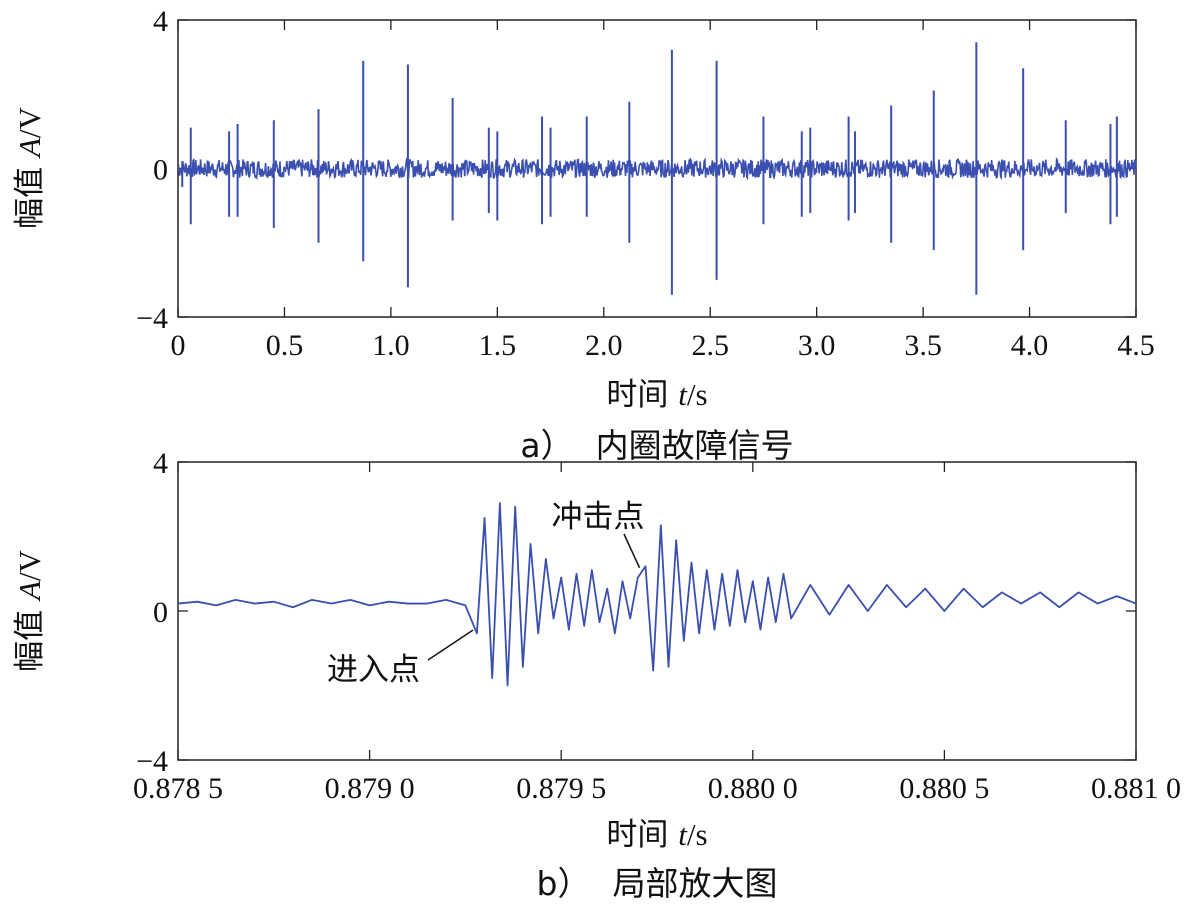 The image size is (1200, 922). Describe the element at coordinates (152, 170) in the screenshot. I see `panel-a-y-tick-labels: −4 0 4` at that location.